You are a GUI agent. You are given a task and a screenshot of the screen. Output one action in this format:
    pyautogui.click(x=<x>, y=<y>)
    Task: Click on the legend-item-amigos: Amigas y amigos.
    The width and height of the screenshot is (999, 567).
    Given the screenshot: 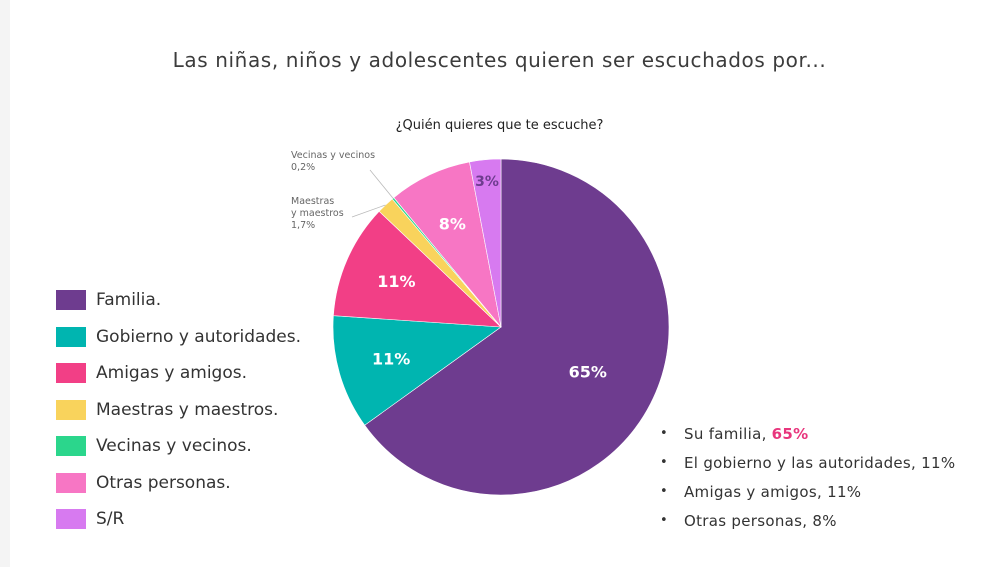 What is the action you would take?
    pyautogui.click(x=178, y=373)
    